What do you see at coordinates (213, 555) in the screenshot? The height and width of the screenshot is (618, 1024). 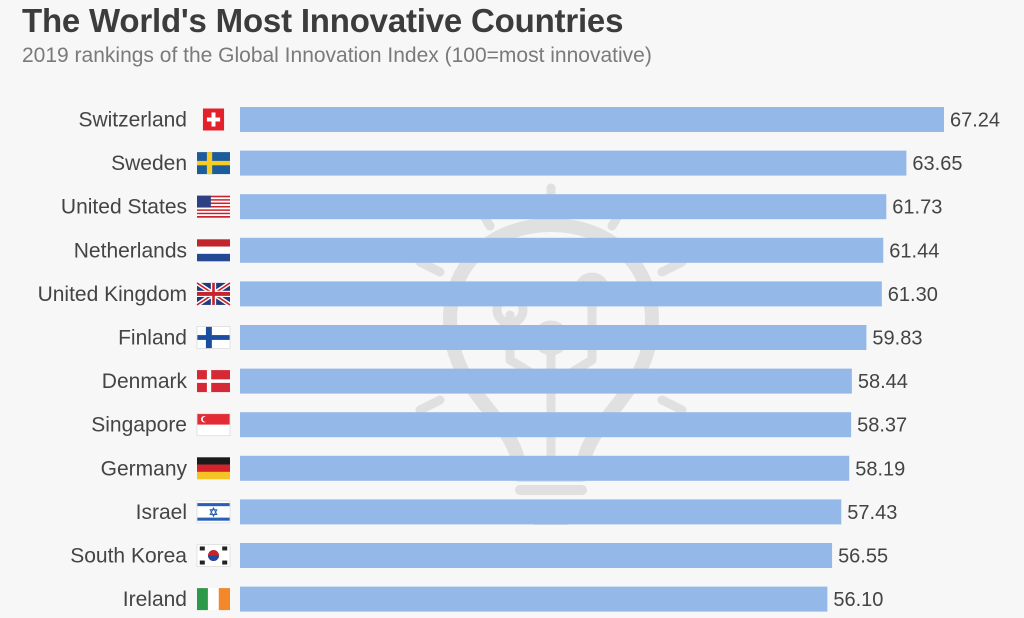 I see `south-korea-flag-icon` at bounding box center [213, 555].